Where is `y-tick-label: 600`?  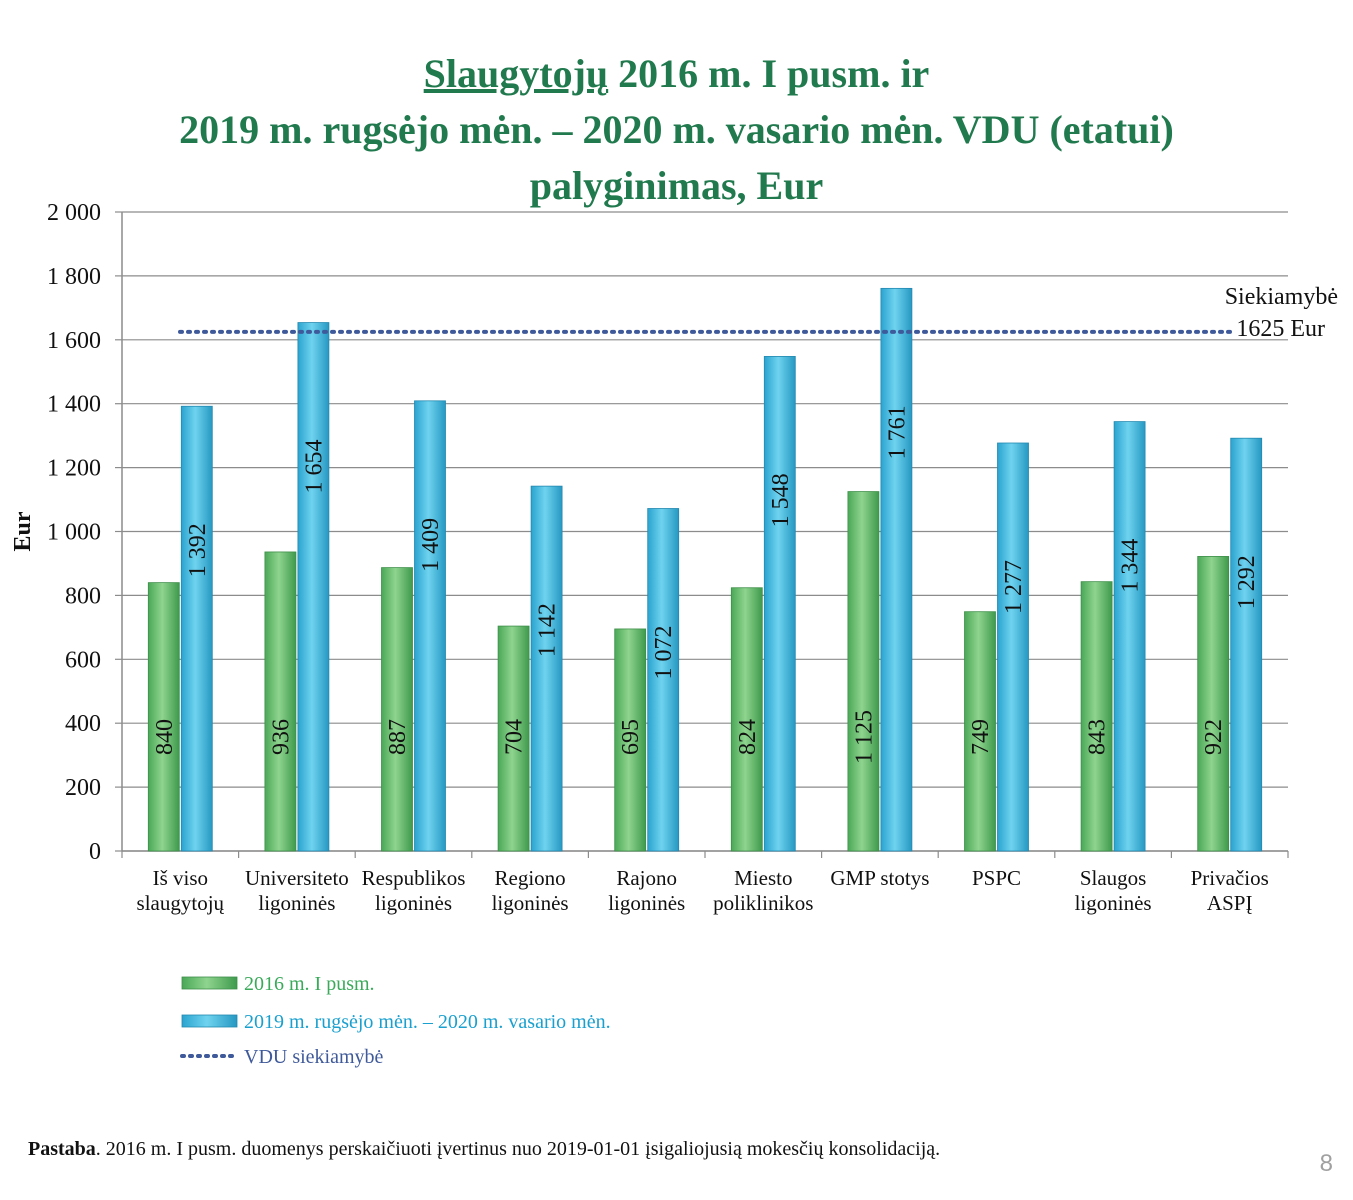 y-tick-label: 600 is located at coordinates (83, 660).